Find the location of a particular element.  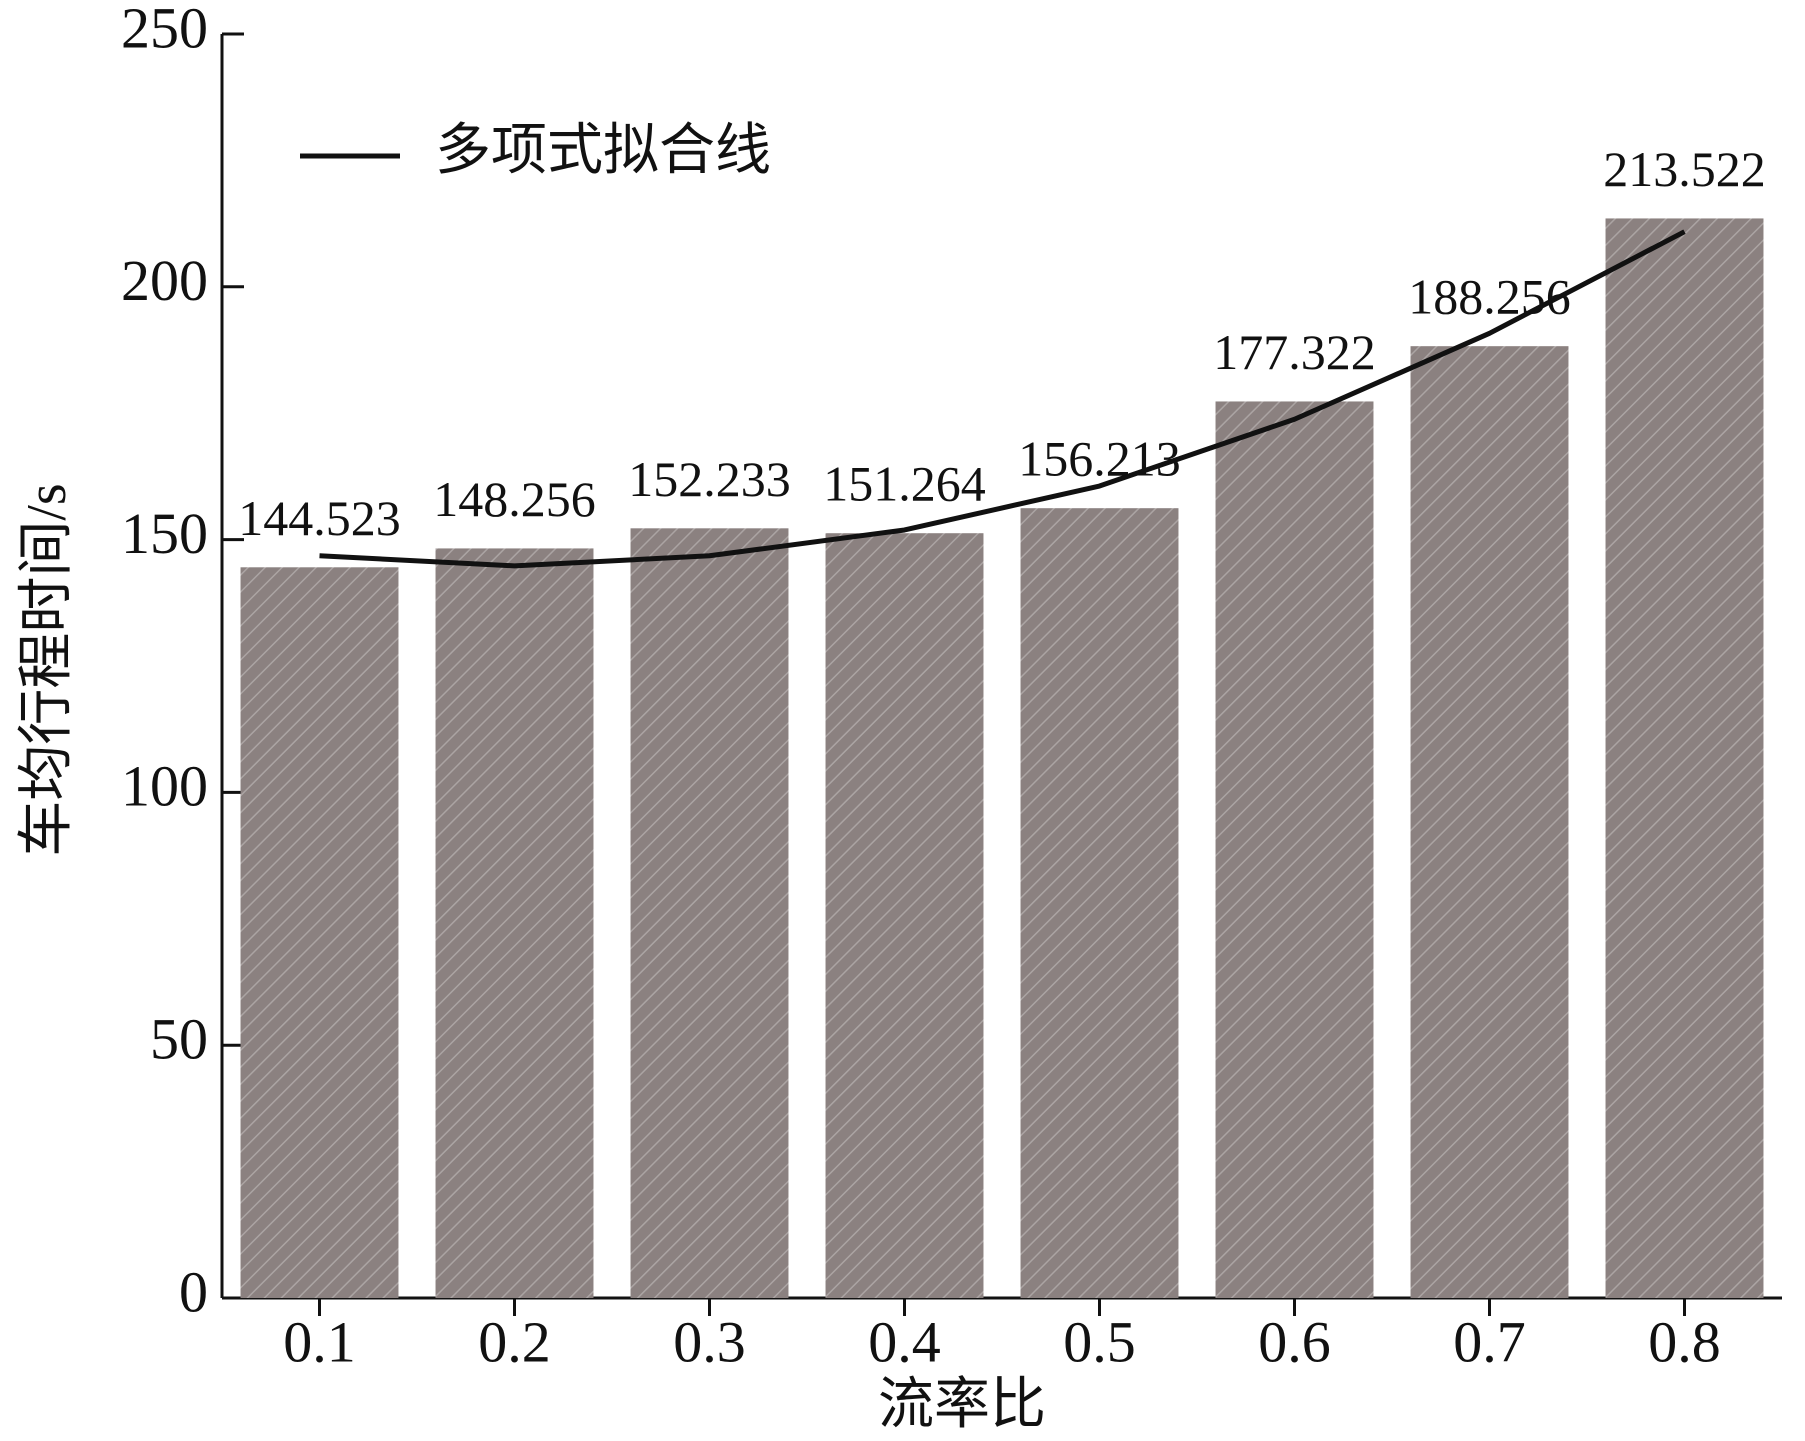

y-tick-label: 150 is located at coordinates (164, 533).